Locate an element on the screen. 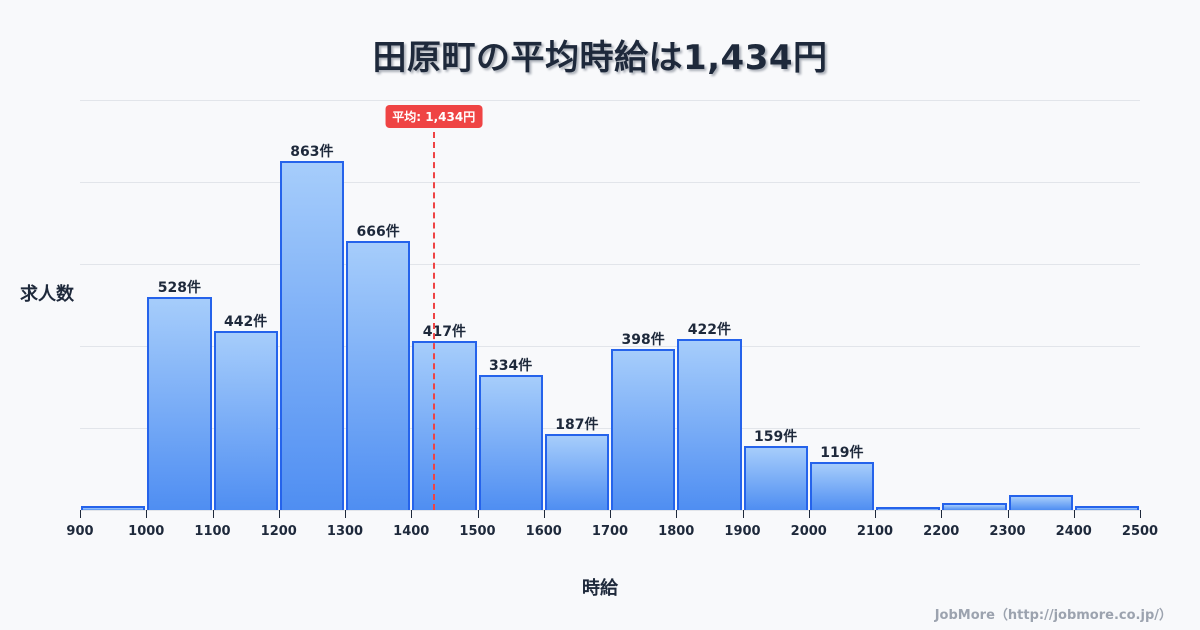 This screenshot has width=1200, height=630. x-tick-label: 2200 is located at coordinates (941, 531).